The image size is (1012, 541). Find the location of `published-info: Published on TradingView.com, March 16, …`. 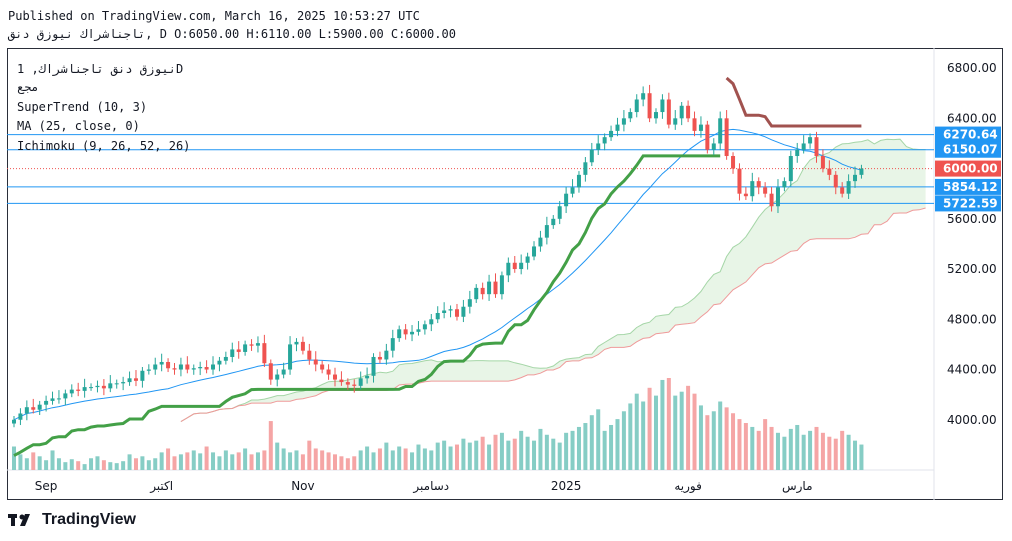

published-info: Published on TradingView.com, March 16, … is located at coordinates (214, 16).